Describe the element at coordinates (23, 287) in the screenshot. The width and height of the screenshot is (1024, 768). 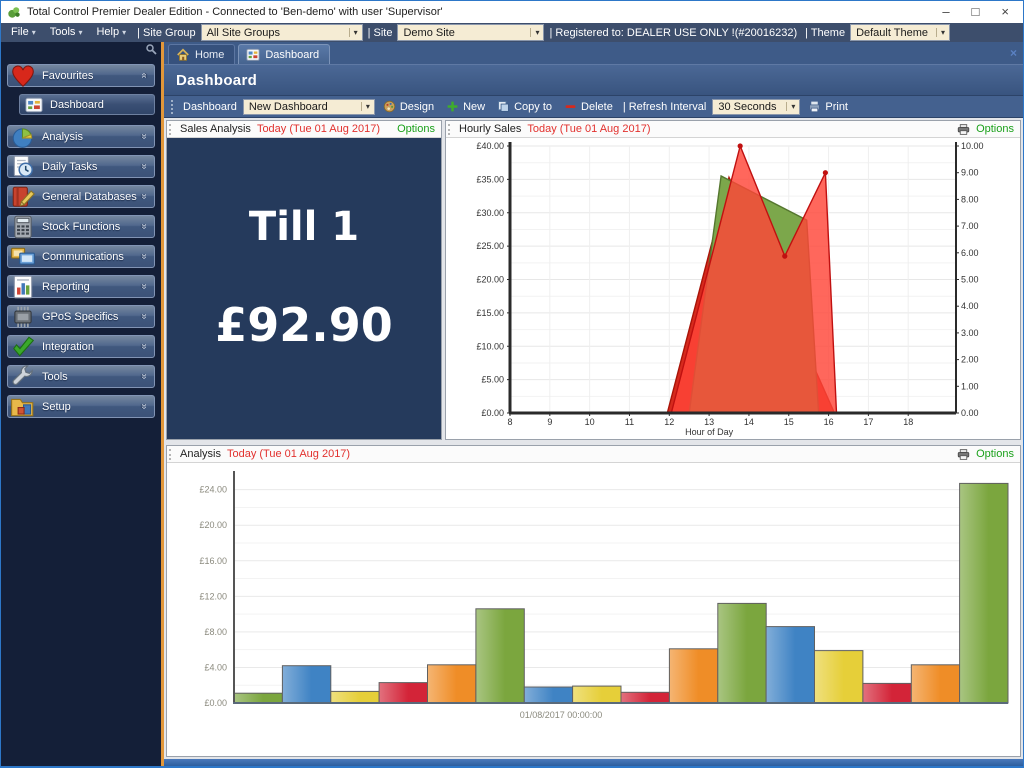
I see `report-icon` at that location.